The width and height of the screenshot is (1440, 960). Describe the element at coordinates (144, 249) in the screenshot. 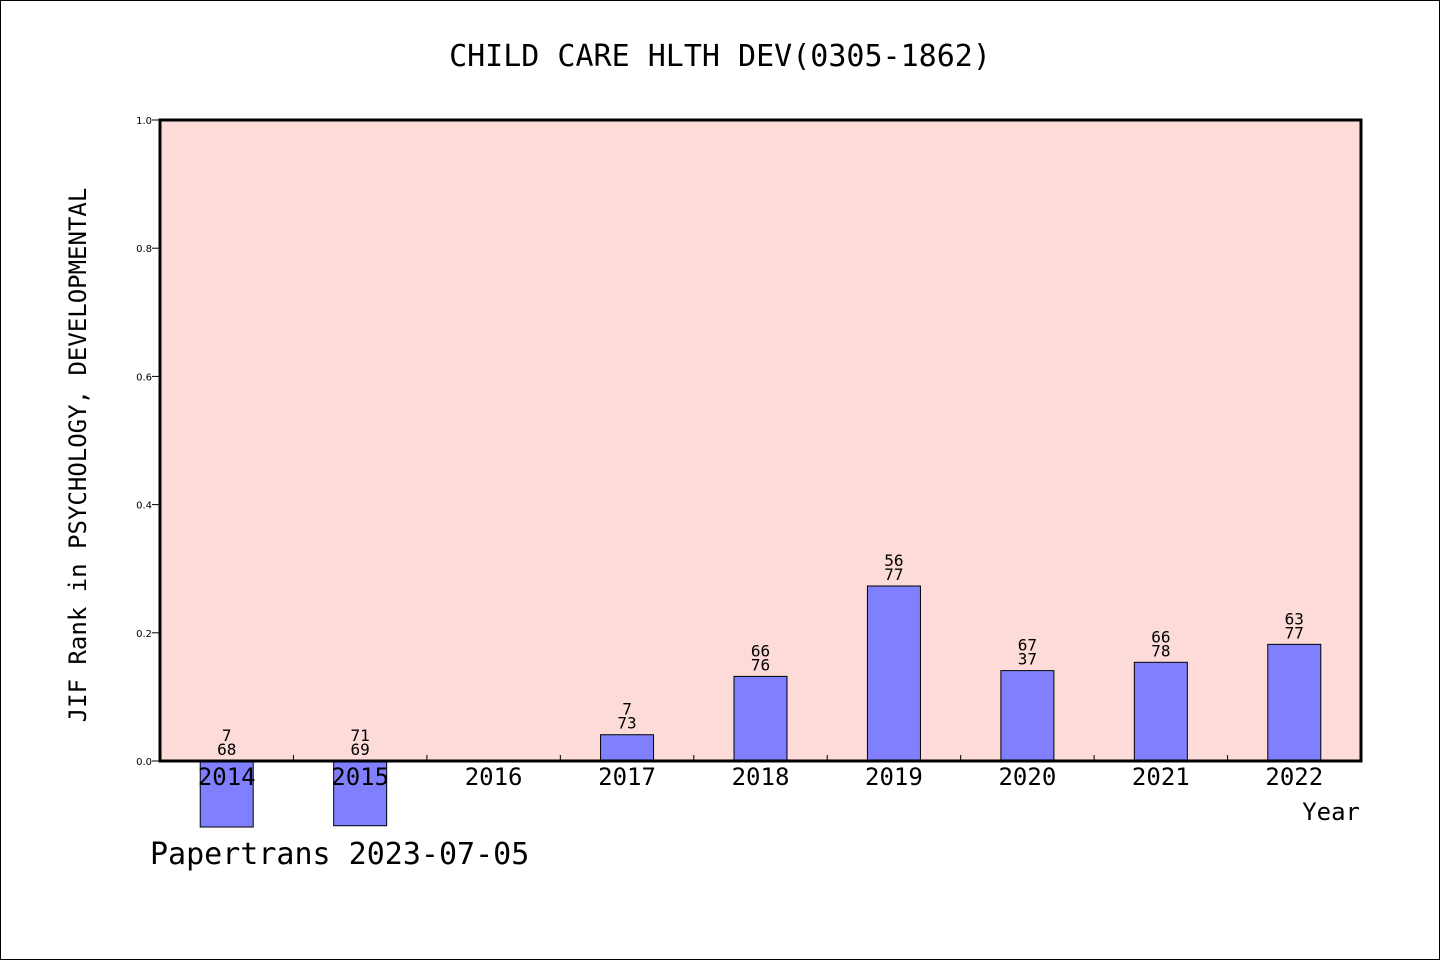

I see `y-tick-label: 0.8` at that location.